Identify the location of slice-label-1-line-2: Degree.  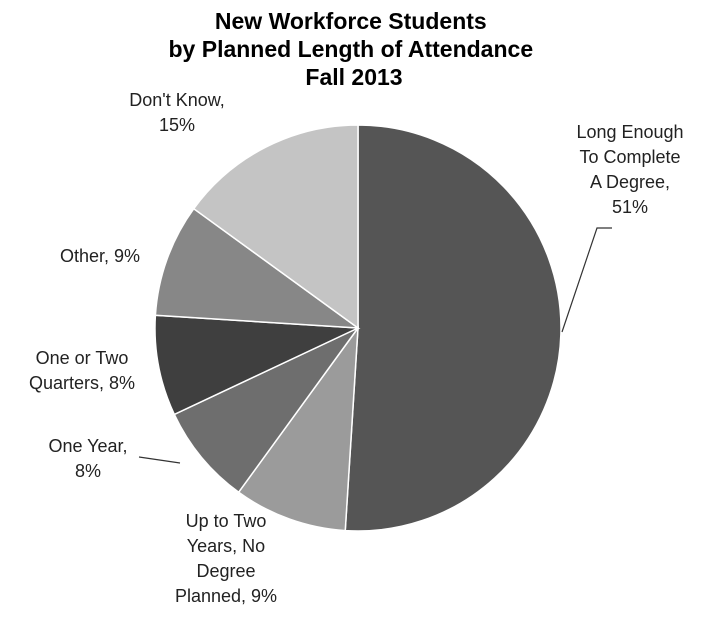
(225, 571).